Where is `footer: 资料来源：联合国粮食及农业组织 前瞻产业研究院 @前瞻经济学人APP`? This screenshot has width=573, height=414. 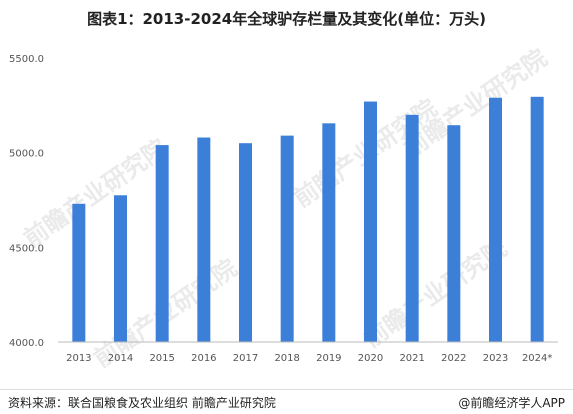 footer: 资料来源：联合国粮食及农业组织 前瞻产业研究院 @前瞻经济学人APP is located at coordinates (286, 401).